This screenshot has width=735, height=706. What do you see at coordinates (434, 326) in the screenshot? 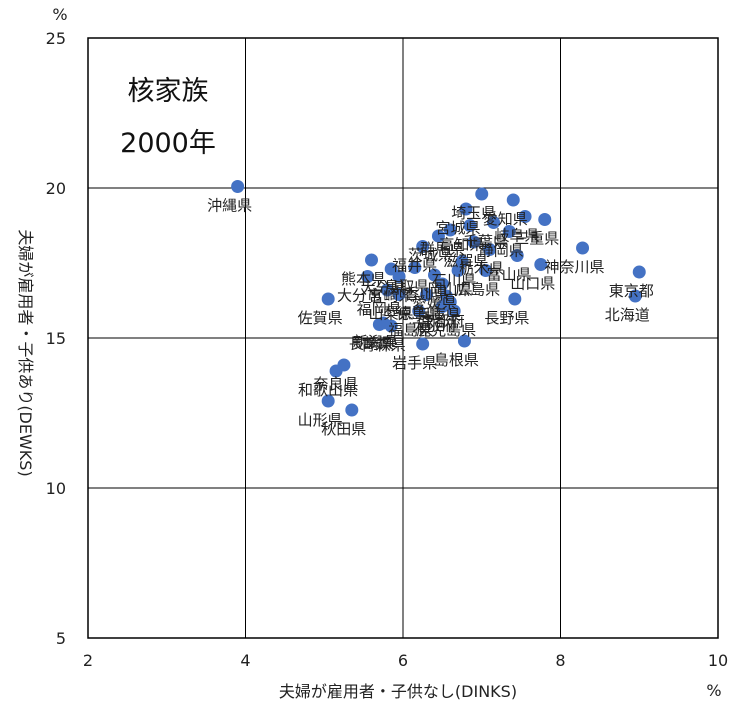
I see `point-label: 大阪府` at bounding box center [434, 326].